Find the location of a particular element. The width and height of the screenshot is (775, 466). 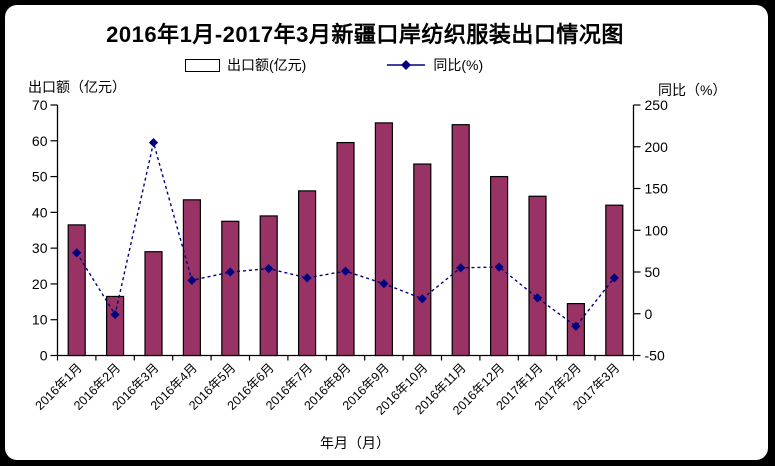

y-axis-left: 0 10 20 30 40 50 60 70 is located at coordinates (45, 230).